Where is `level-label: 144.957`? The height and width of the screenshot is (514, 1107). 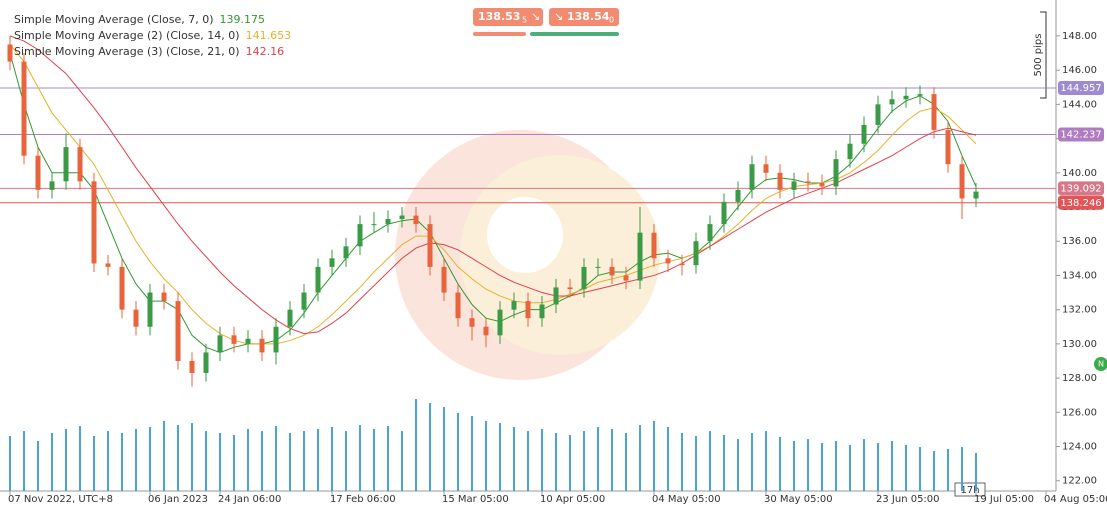
level-label: 144.957 is located at coordinates (1080, 88).